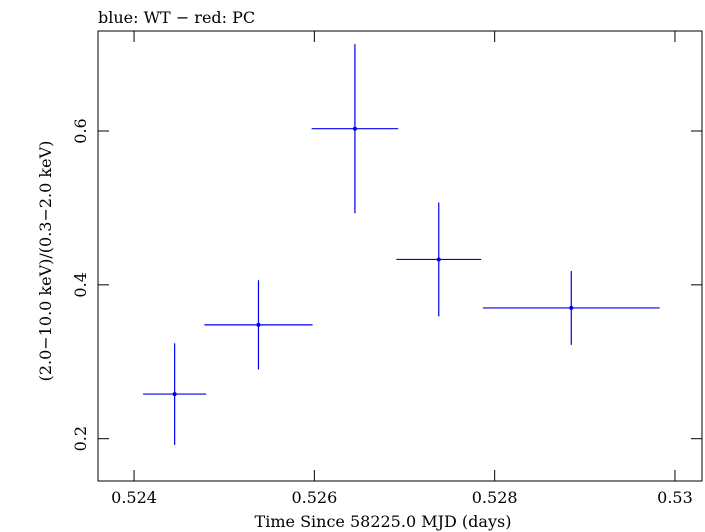 The width and height of the screenshot is (705, 532). Describe the element at coordinates (383, 521) in the screenshot. I see `x-axis-label: Time Since 58225.0 MJD (days)` at that location.